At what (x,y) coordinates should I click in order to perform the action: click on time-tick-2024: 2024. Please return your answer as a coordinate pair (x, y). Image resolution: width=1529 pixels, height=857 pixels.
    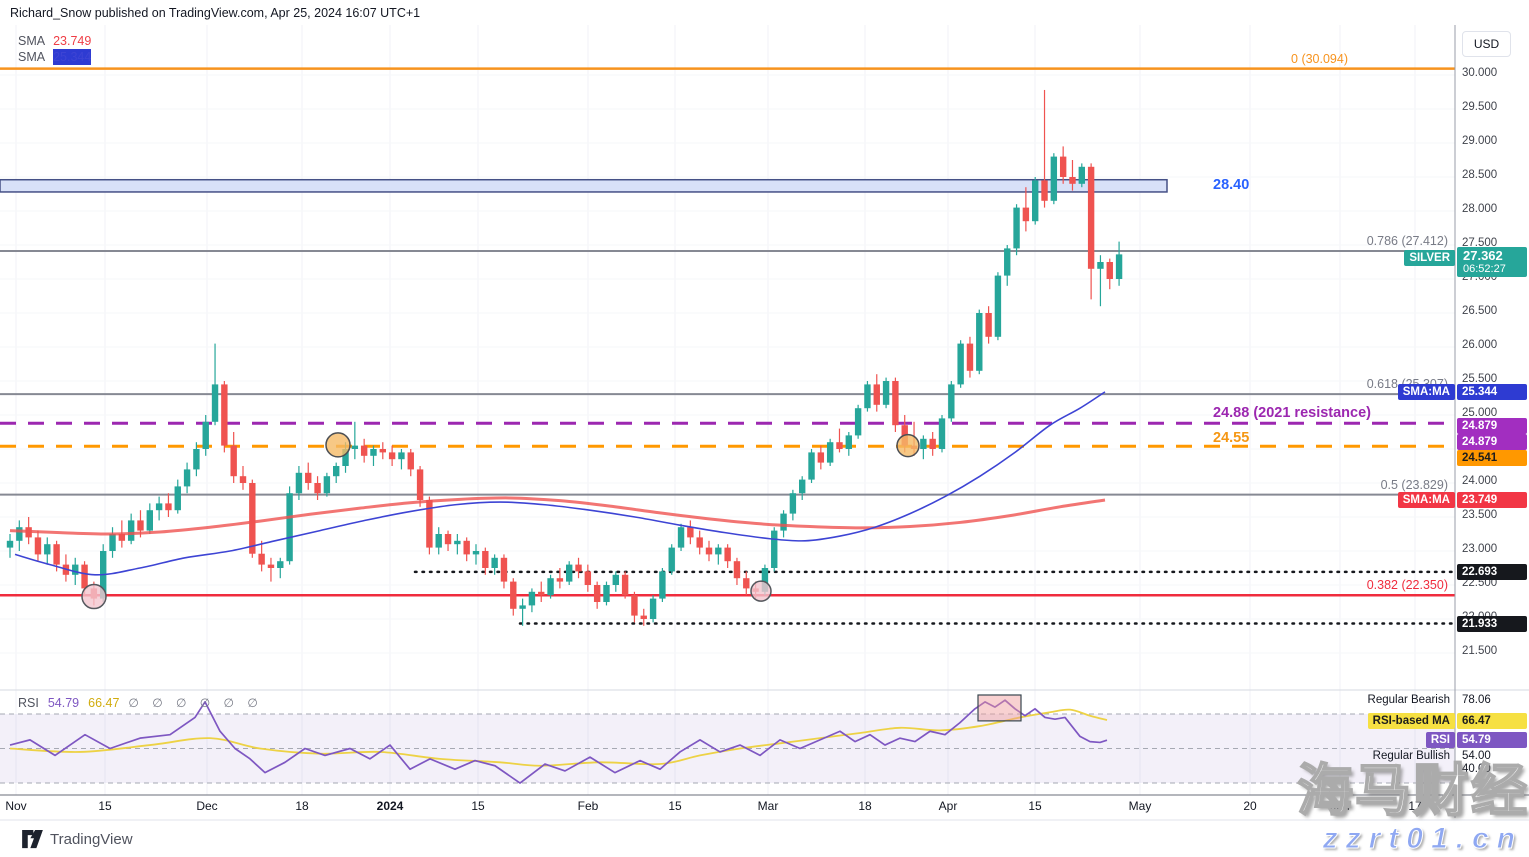
    Looking at the image, I should click on (390, 806).